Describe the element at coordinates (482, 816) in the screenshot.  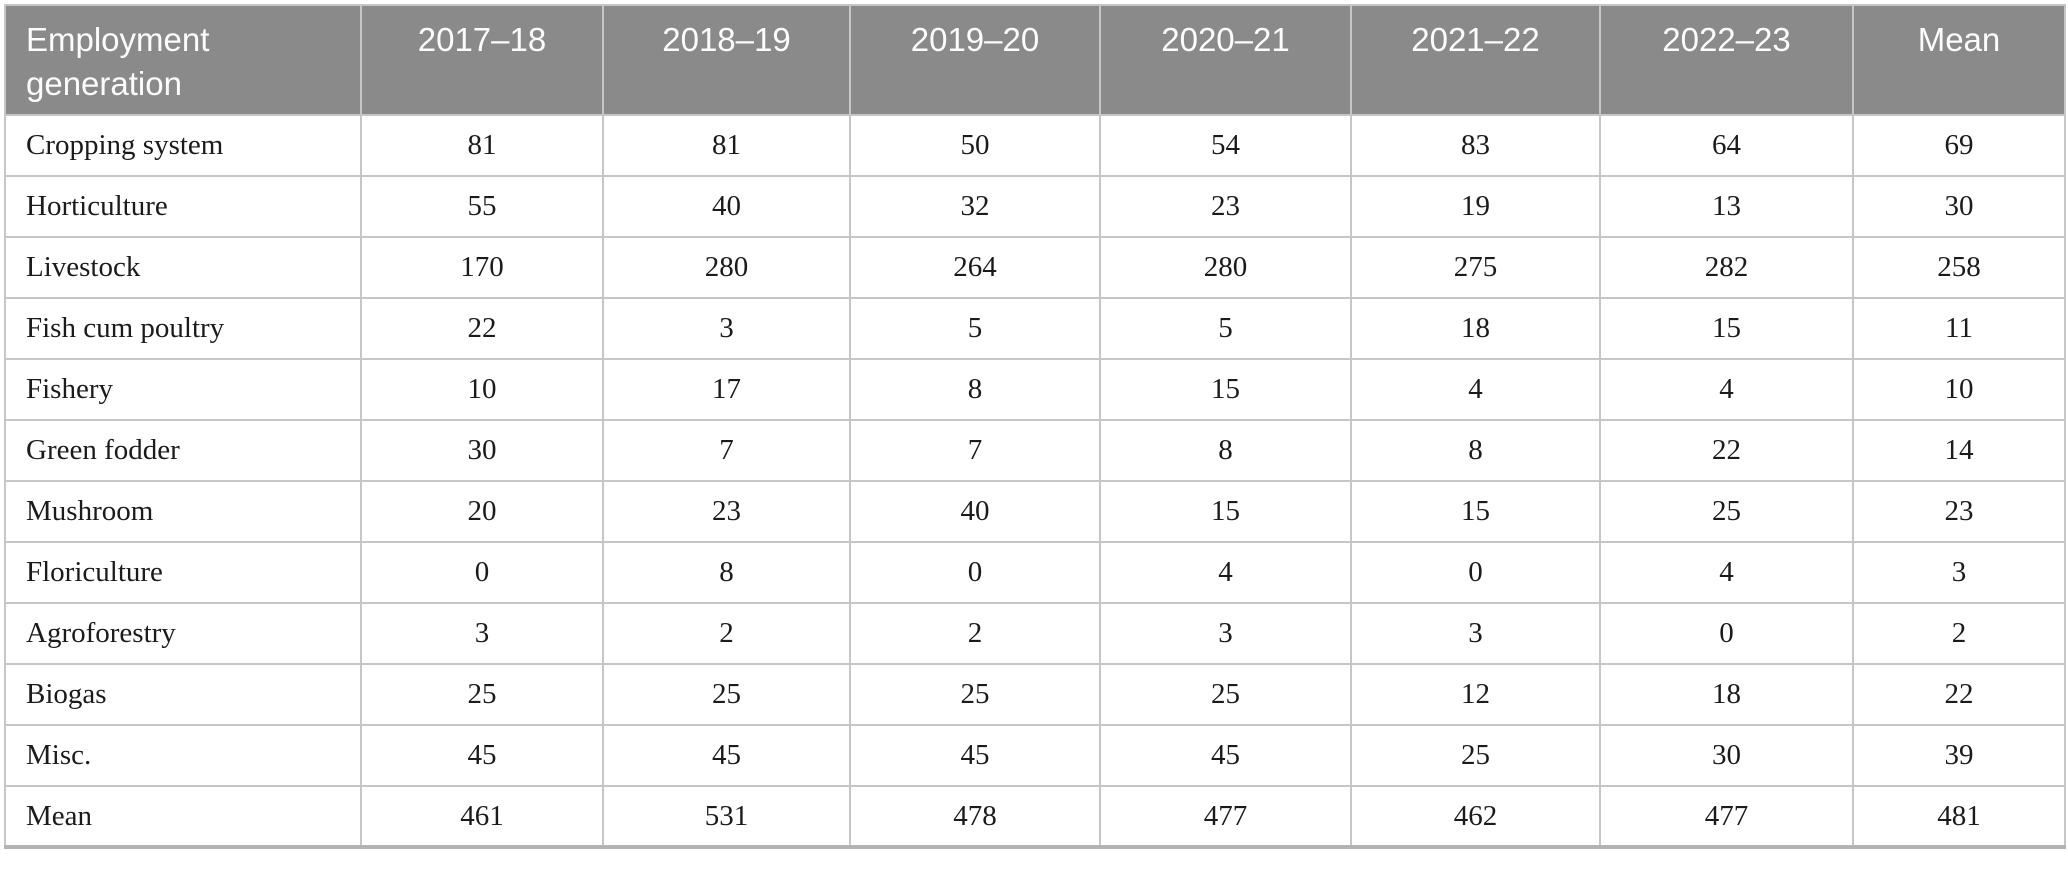
I see `cell-value: 461` at that location.